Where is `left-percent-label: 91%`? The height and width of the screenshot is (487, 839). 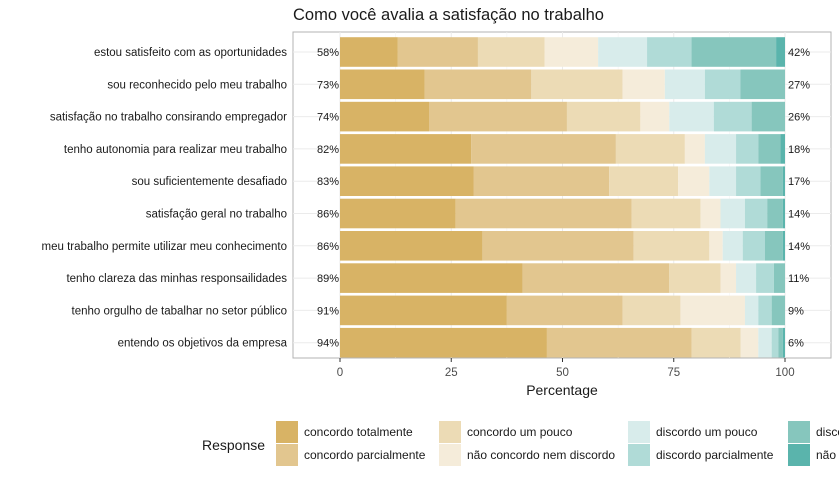
left-percent-label: 91% is located at coordinates (328, 311).